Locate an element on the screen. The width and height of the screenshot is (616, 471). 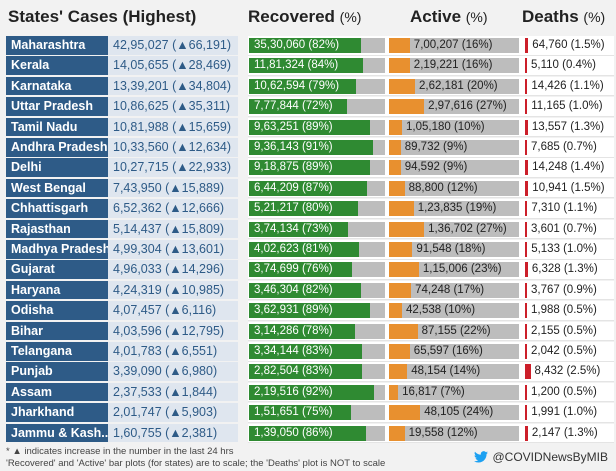
deaths-label: 10,941 (1.5%) is located at coordinates (568, 187).